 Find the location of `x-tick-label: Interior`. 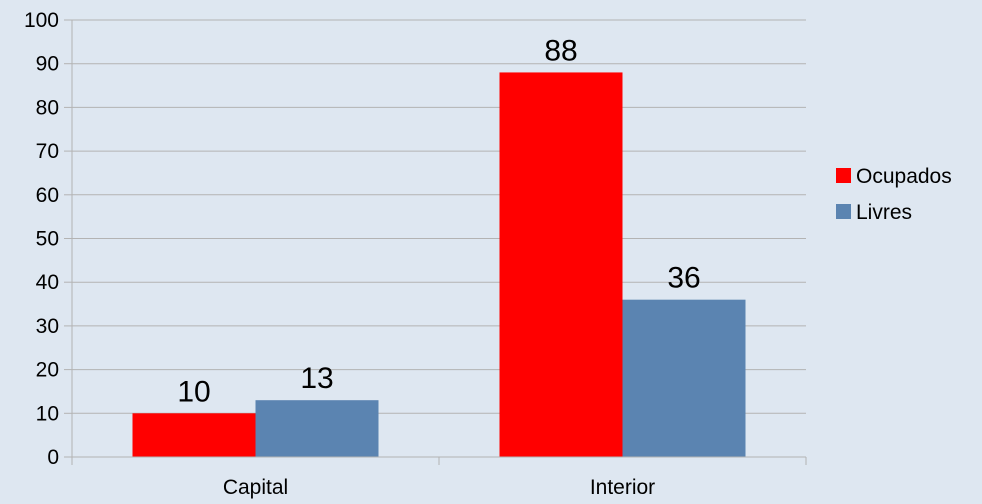

x-tick-label: Interior is located at coordinates (622, 487).